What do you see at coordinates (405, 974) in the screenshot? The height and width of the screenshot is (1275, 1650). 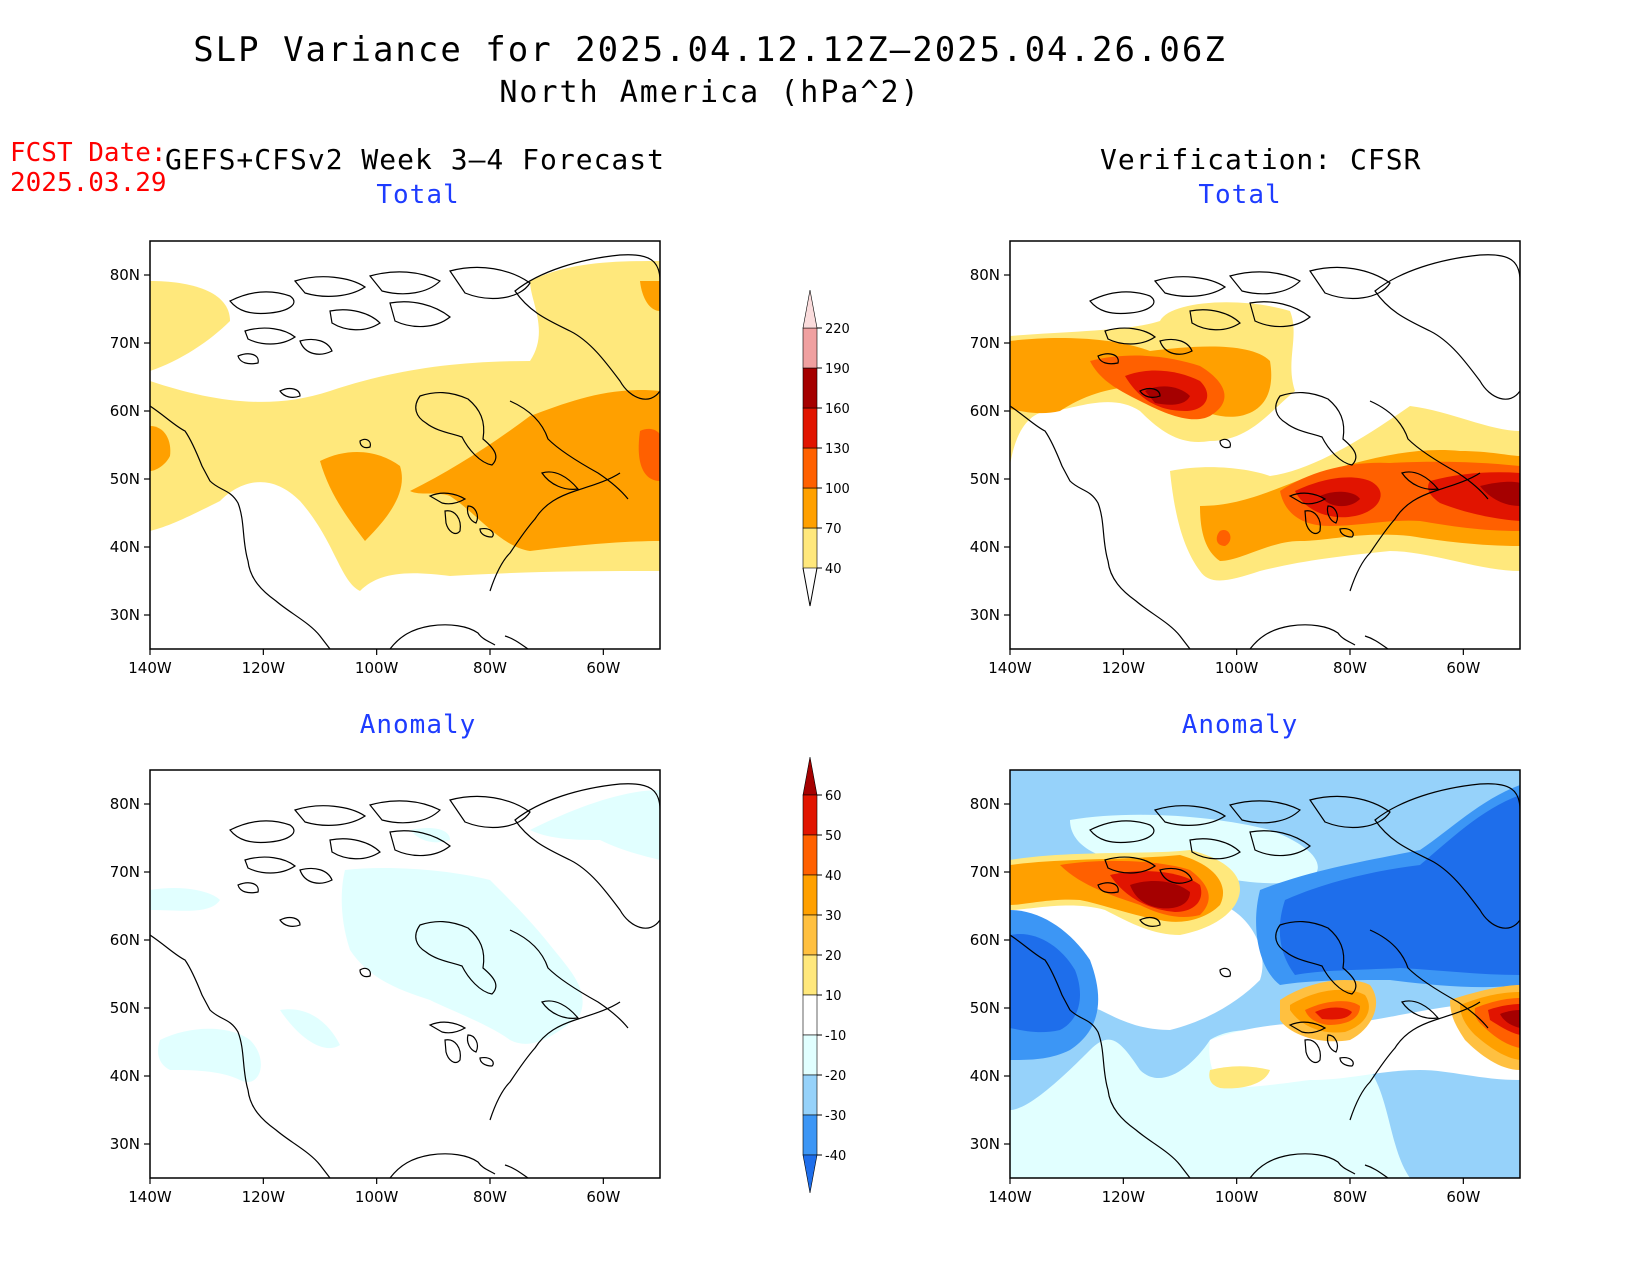 I see `forecast-anomaly-map` at bounding box center [405, 974].